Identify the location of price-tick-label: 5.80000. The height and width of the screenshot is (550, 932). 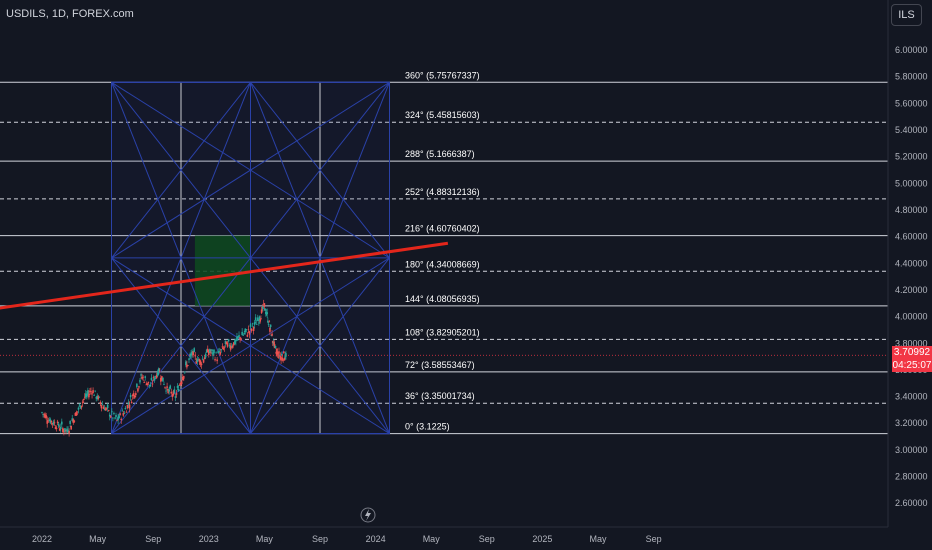
(911, 77).